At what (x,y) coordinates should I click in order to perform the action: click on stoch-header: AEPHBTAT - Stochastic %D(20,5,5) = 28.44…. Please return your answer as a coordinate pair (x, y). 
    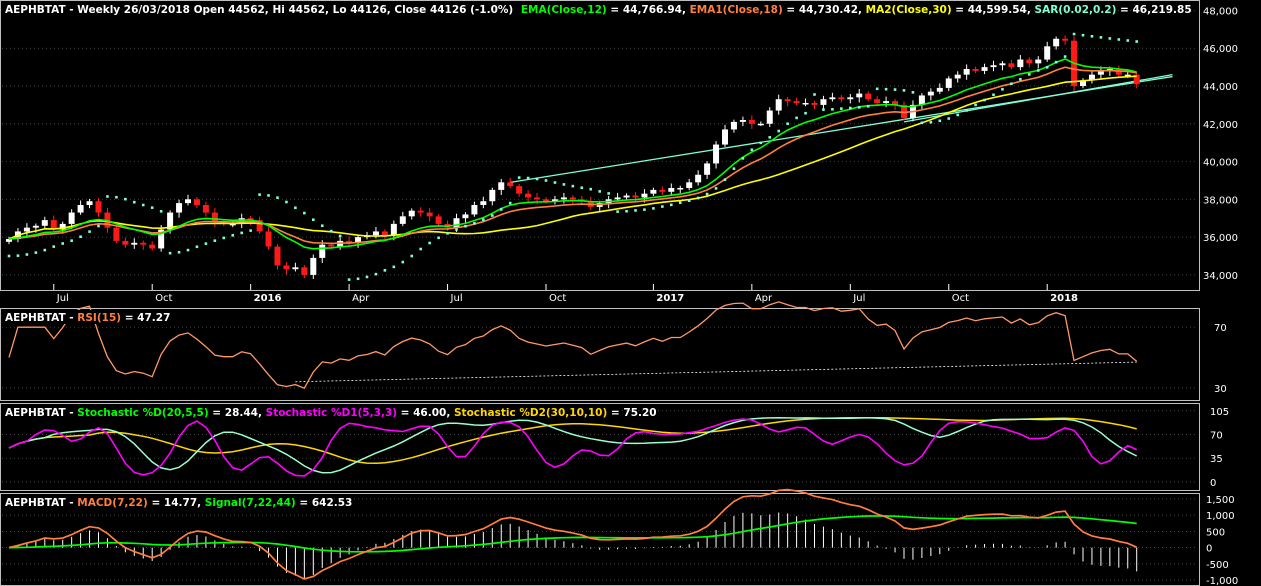
    Looking at the image, I should click on (329, 412).